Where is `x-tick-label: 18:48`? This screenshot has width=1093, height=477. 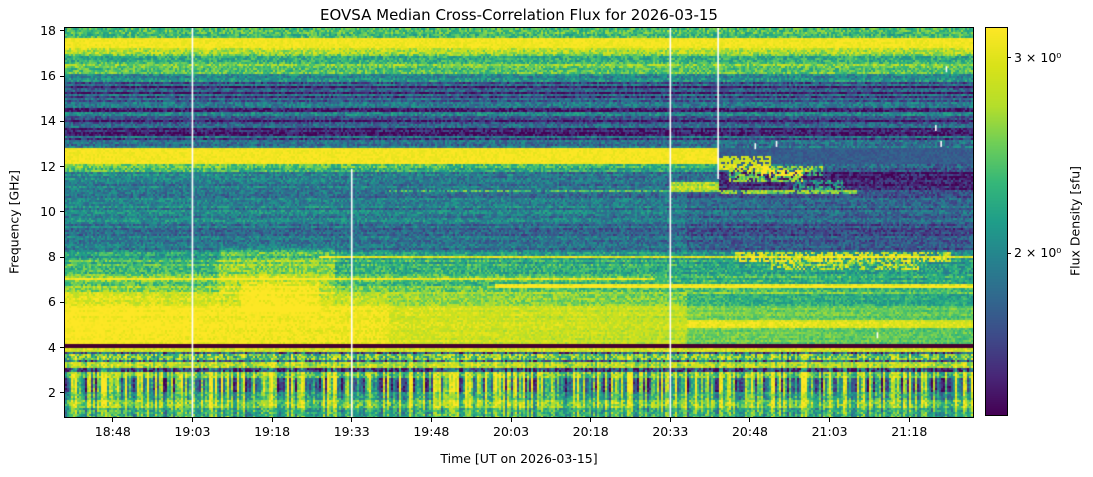
x-tick-label: 18:48 is located at coordinates (112, 431).